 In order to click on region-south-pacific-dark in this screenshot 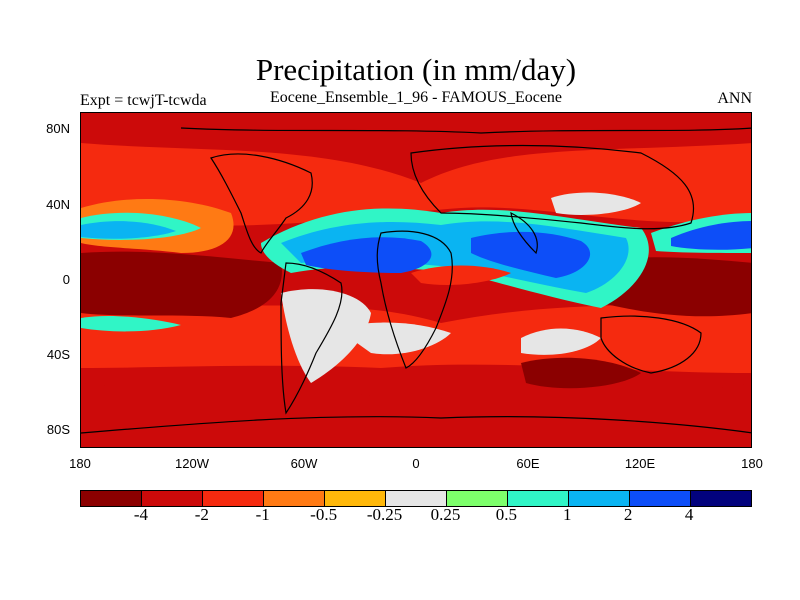, I will do `click(581, 373)`.